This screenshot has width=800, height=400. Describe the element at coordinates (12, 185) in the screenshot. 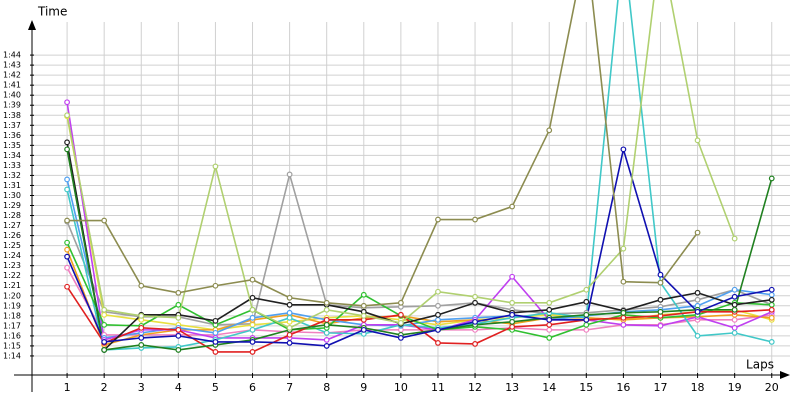

I see `y-tick-label: 1:31` at that location.